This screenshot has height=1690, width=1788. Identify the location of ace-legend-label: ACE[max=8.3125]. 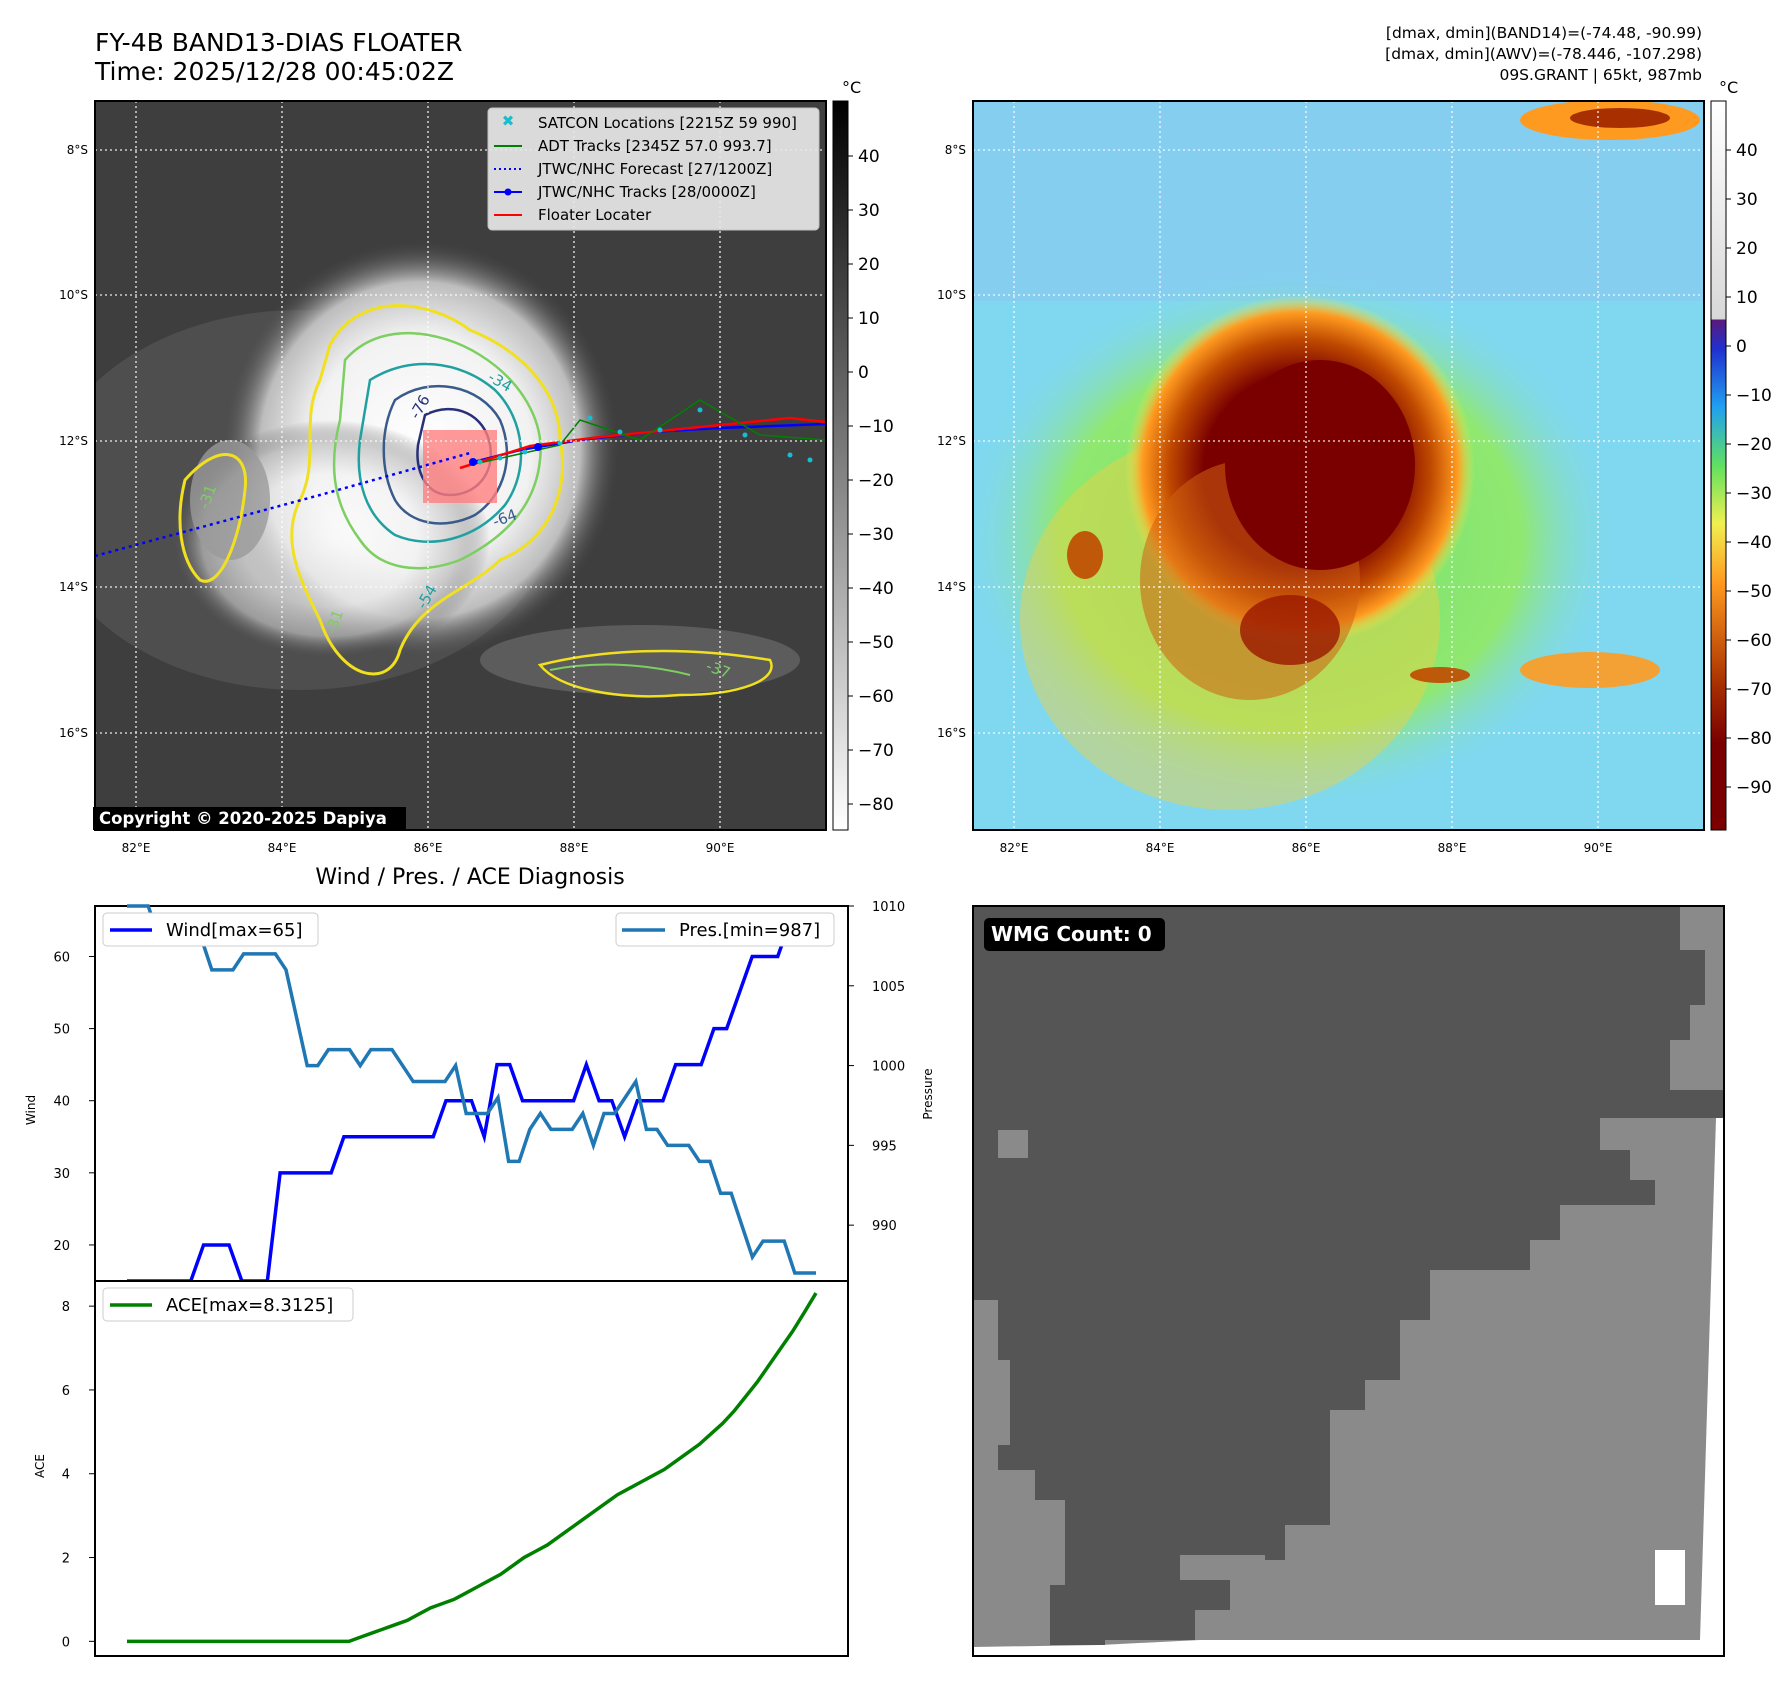
(249, 1305).